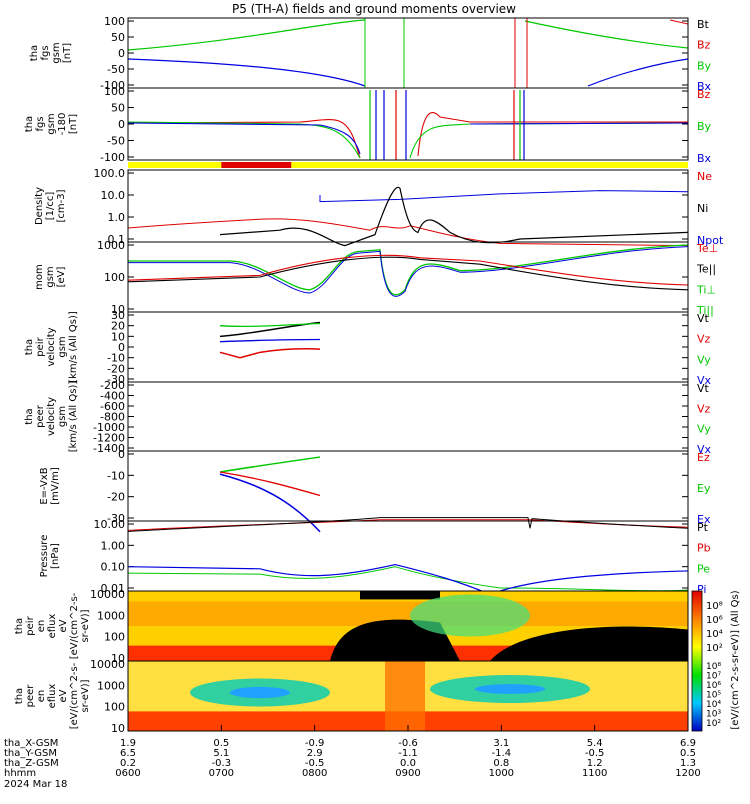 The image size is (750, 804). What do you see at coordinates (704, 158) in the screenshot?
I see `legend-entry: Bx` at bounding box center [704, 158].